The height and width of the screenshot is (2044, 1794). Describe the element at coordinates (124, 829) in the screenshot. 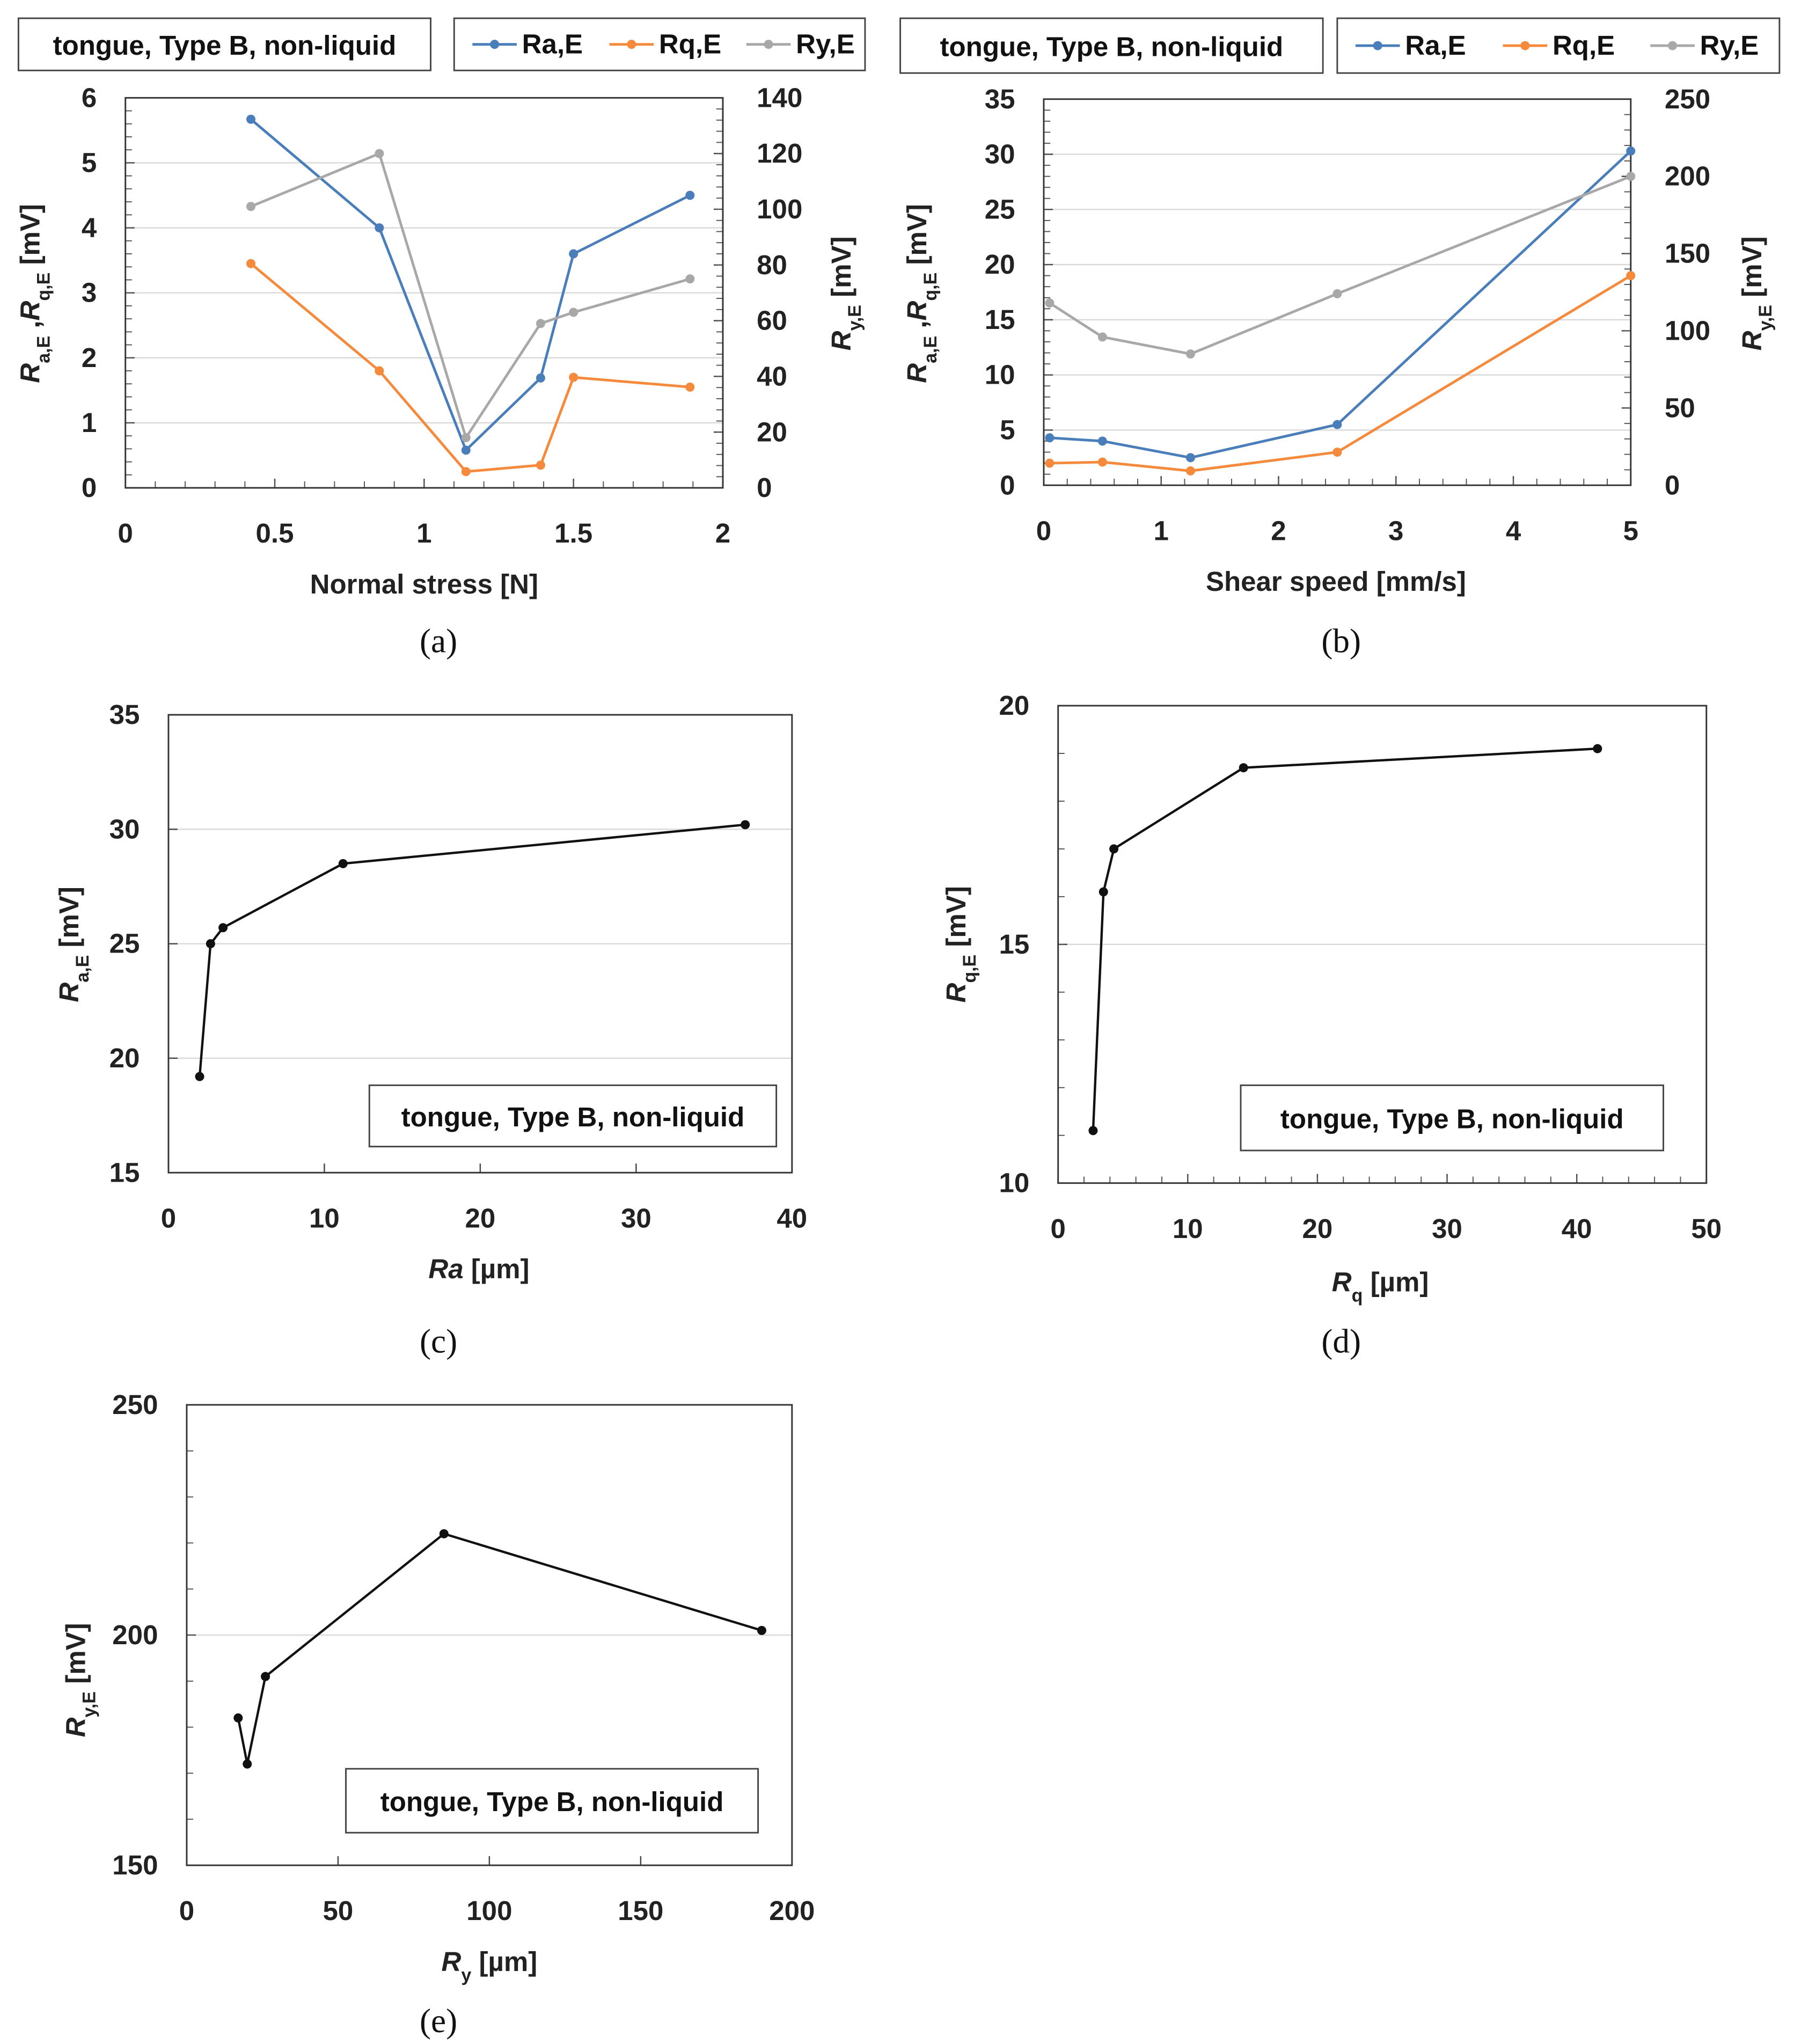

I see `y-tick-label: 30` at that location.